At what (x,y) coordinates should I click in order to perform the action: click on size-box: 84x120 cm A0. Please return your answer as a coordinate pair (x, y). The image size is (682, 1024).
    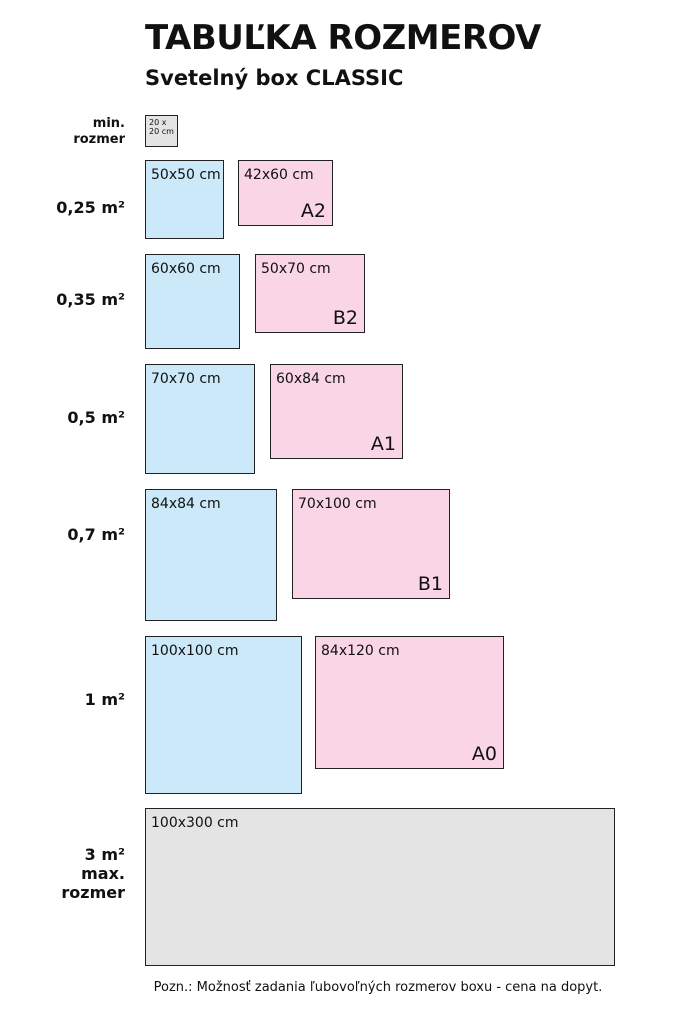
    Looking at the image, I should click on (409, 702).